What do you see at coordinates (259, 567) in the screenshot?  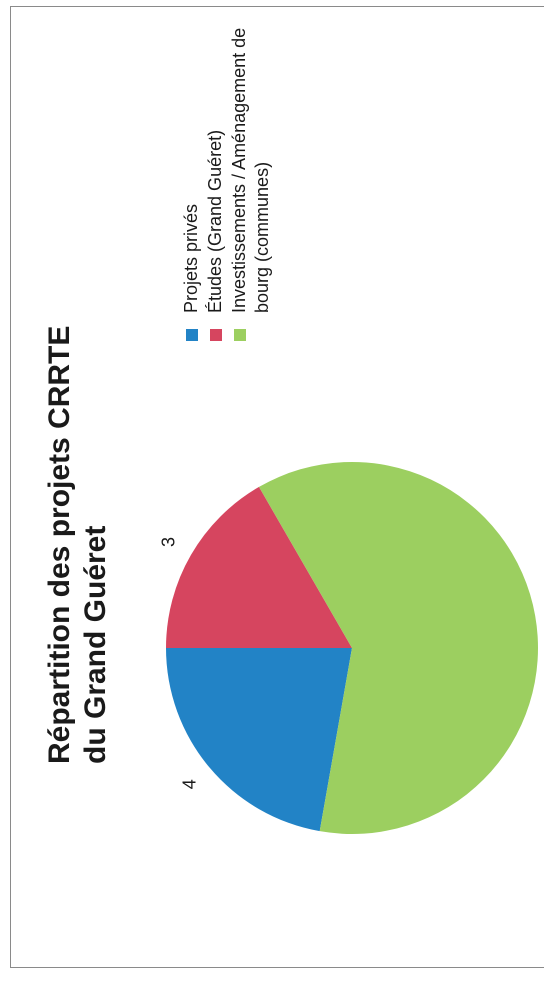 I see `slice-etudes` at bounding box center [259, 567].